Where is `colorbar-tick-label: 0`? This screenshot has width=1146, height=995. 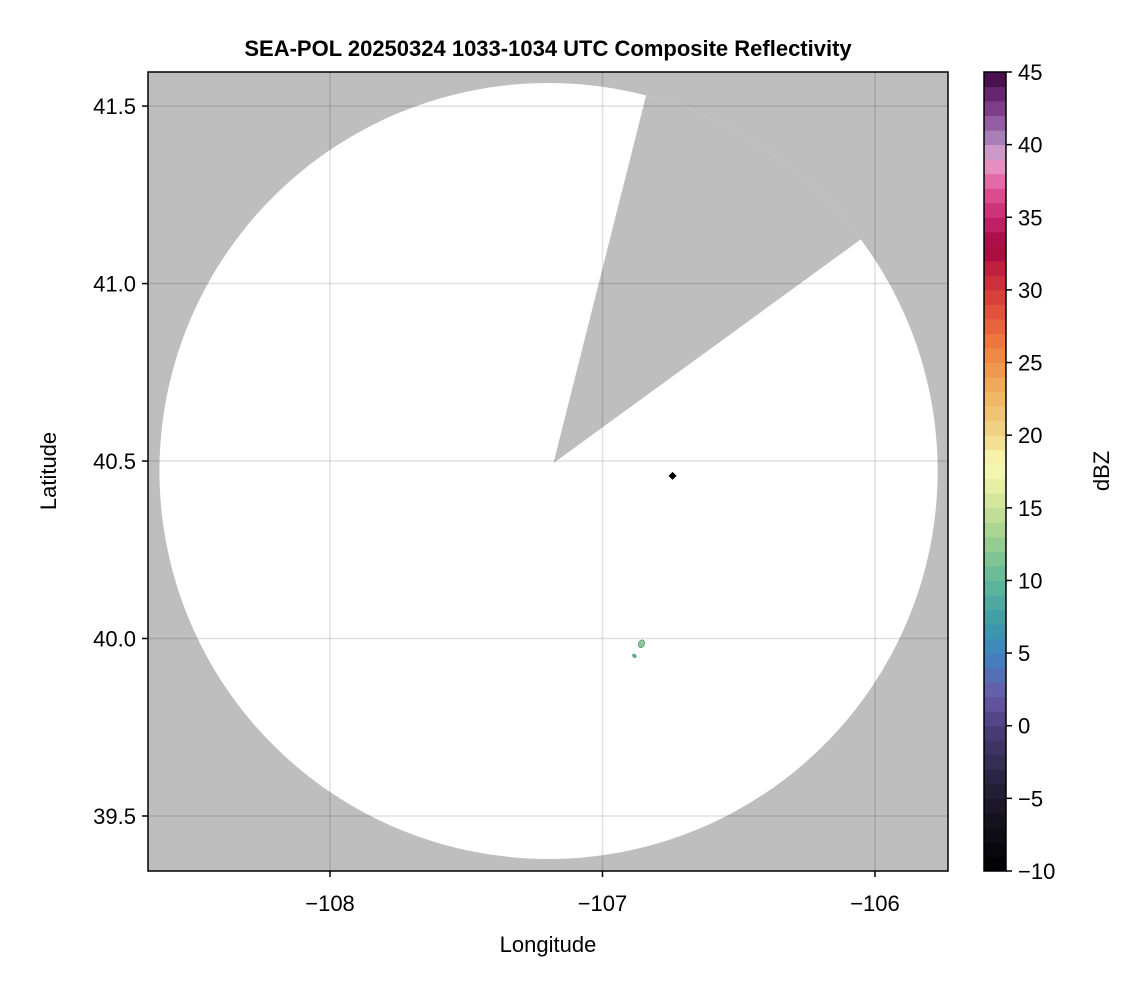
colorbar-tick-label: 0 is located at coordinates (1024, 726).